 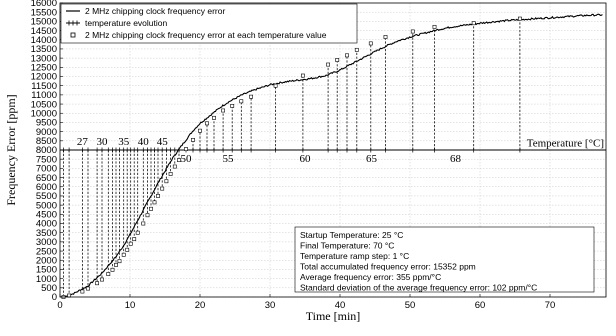 I want to click on temperature-axis-title: Temperature [°C], so click(x=565, y=144).